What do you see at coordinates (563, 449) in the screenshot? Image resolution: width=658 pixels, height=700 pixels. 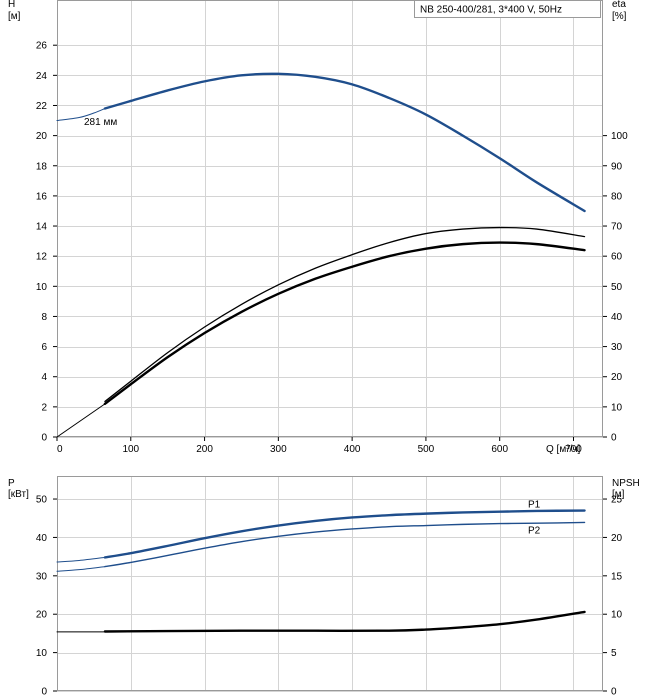 I see `x-axis-label: Q [м³/ч]` at bounding box center [563, 449].